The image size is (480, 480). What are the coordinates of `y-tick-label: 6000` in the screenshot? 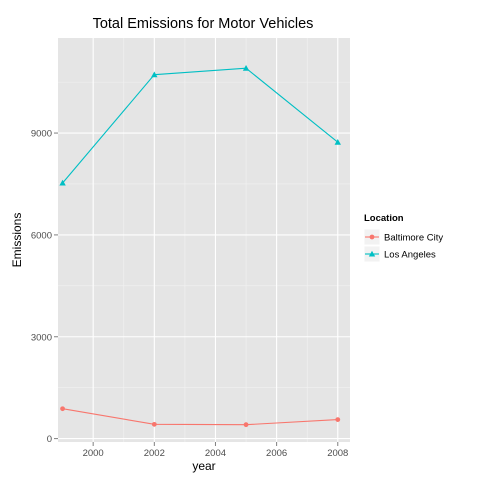 It's located at (41, 235).